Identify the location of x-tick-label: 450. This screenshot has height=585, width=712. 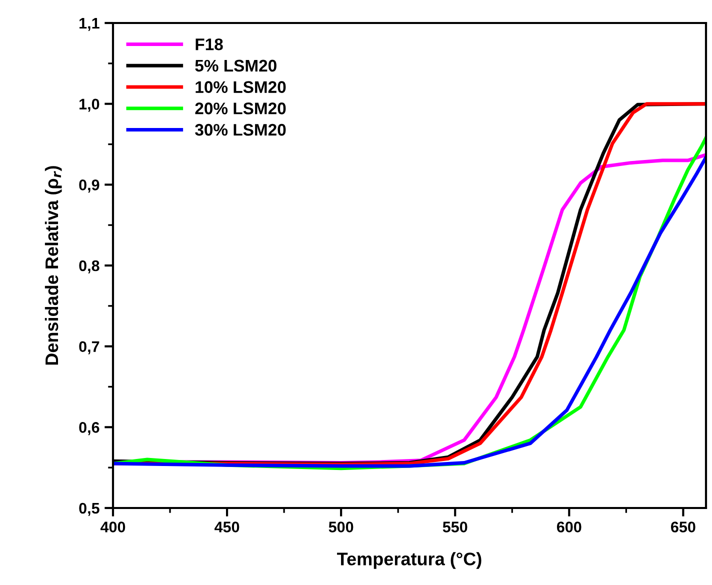
(227, 527).